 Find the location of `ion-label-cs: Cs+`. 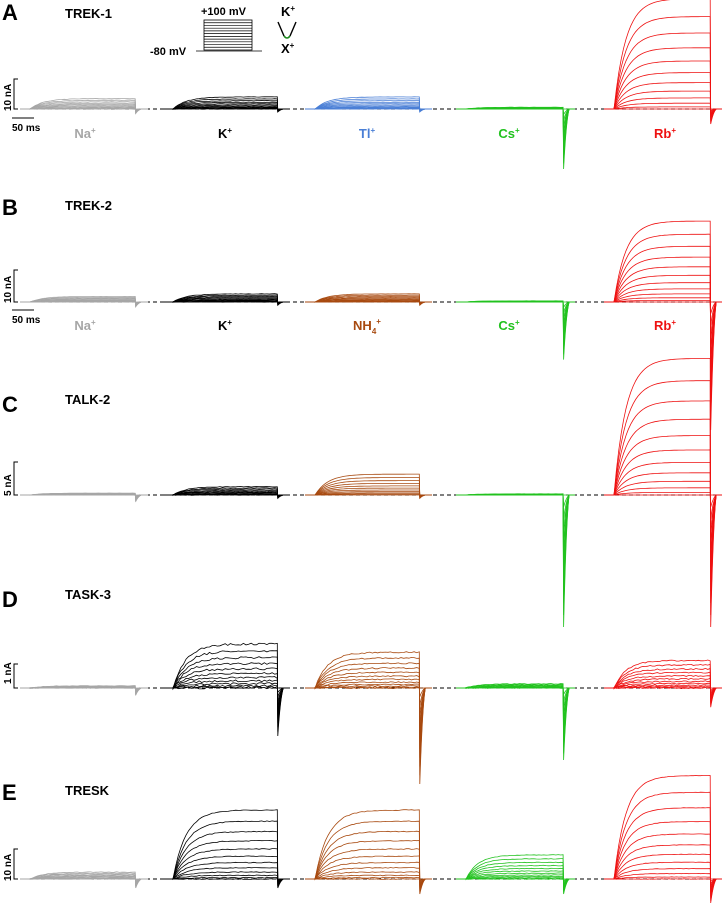

ion-label-cs: Cs+ is located at coordinates (509, 325).